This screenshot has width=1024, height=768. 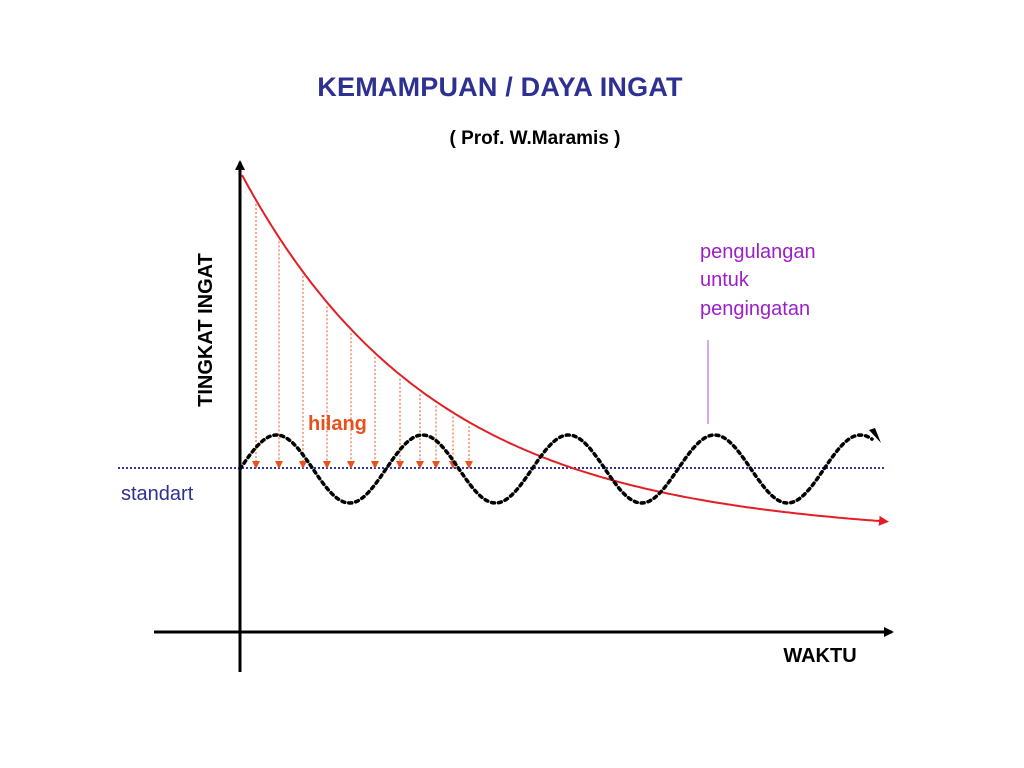 What do you see at coordinates (819, 656) in the screenshot?
I see `x-axis-label: WAKTU` at bounding box center [819, 656].